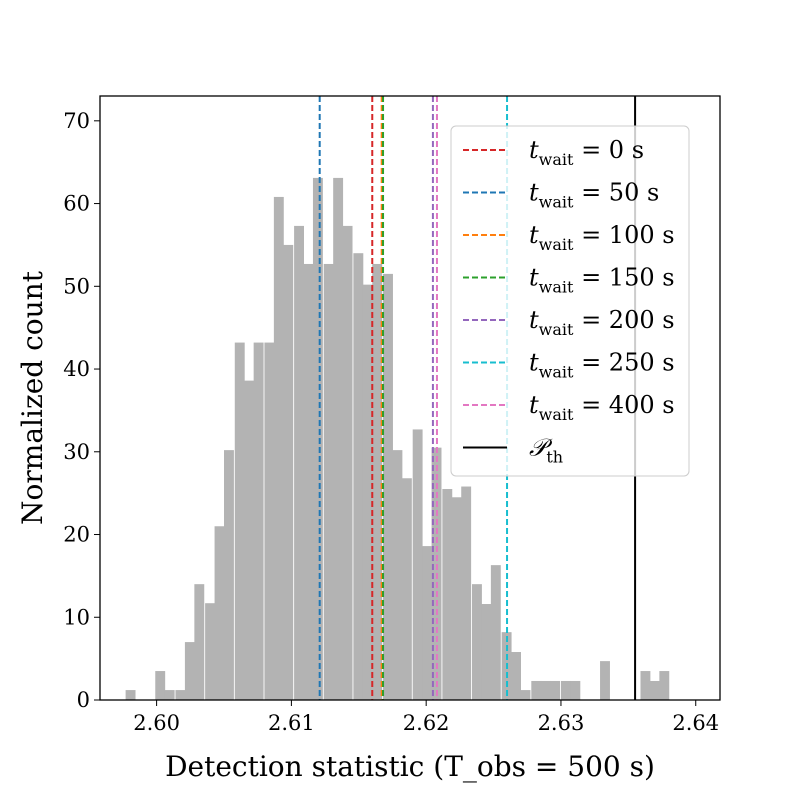 The image size is (800, 800). I want to click on legend-label: twait = 150 s, so click(602, 280).